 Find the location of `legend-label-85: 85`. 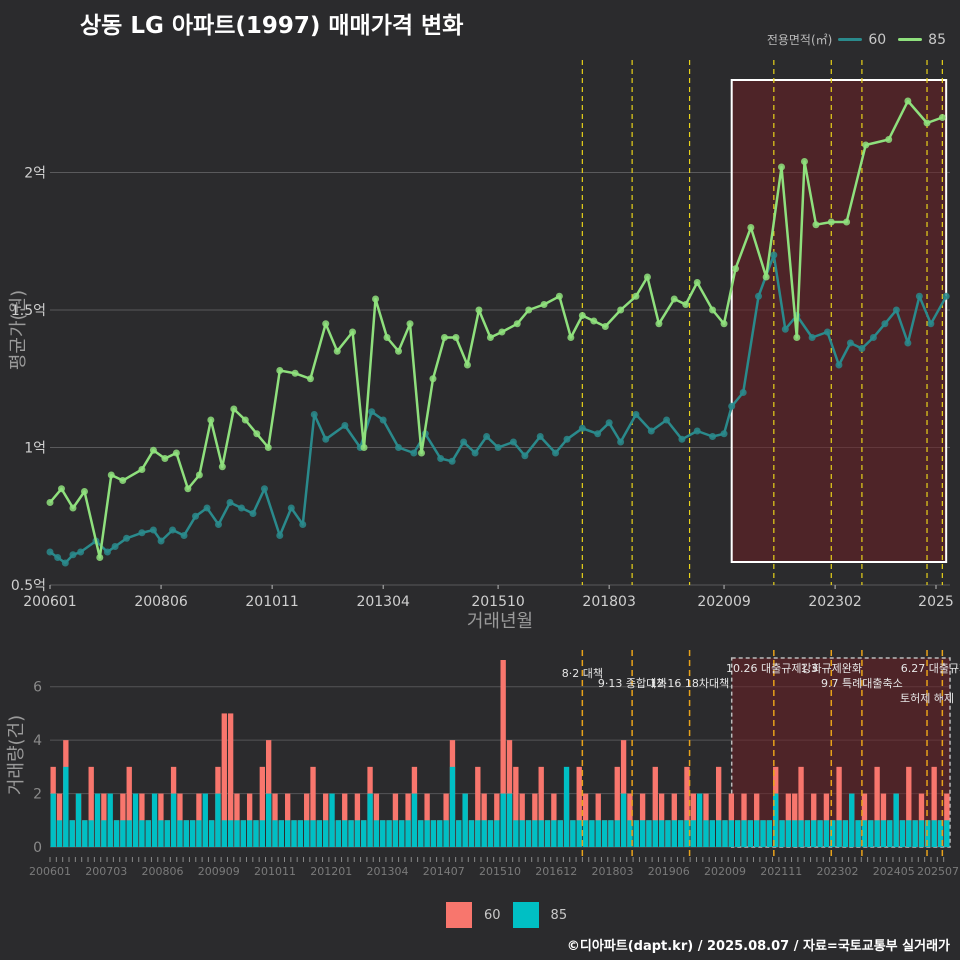

legend-label-85: 85 is located at coordinates (937, 39).